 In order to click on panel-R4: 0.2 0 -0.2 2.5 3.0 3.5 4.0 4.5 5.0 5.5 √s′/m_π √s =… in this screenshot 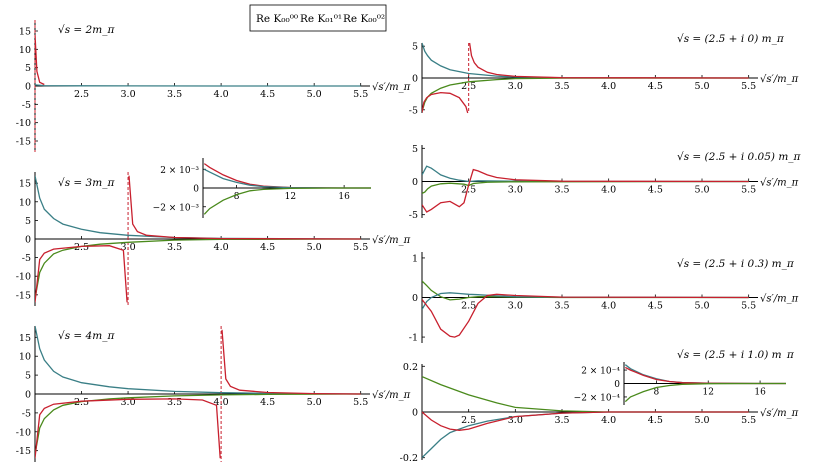, I will do `click(599, 406)`.